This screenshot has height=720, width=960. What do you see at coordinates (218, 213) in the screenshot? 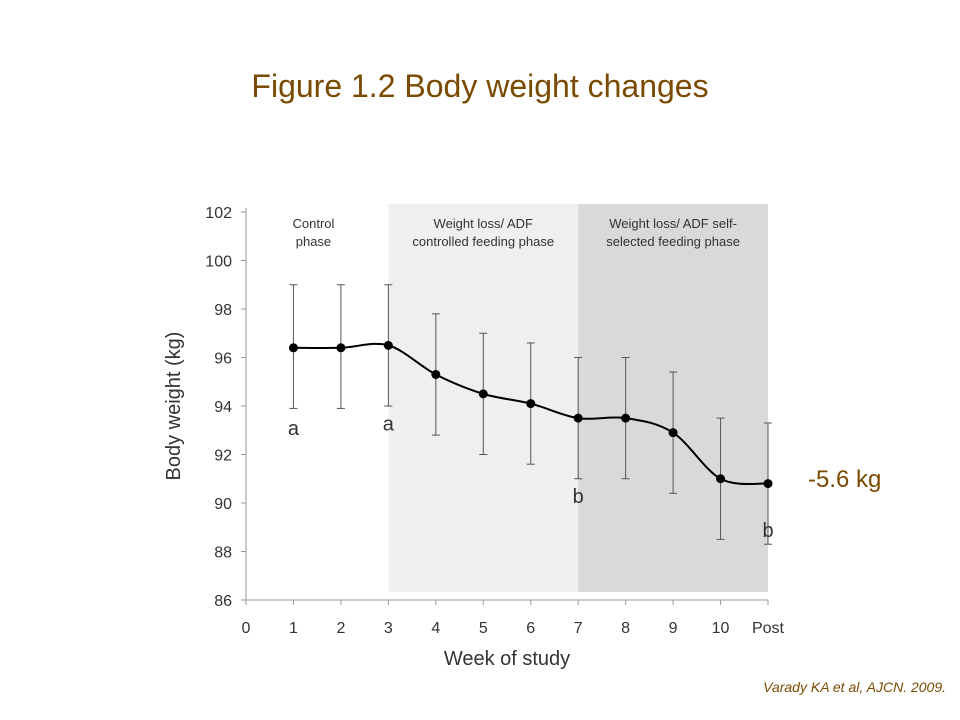
I see `y-tick-label-102: 102` at bounding box center [218, 213].